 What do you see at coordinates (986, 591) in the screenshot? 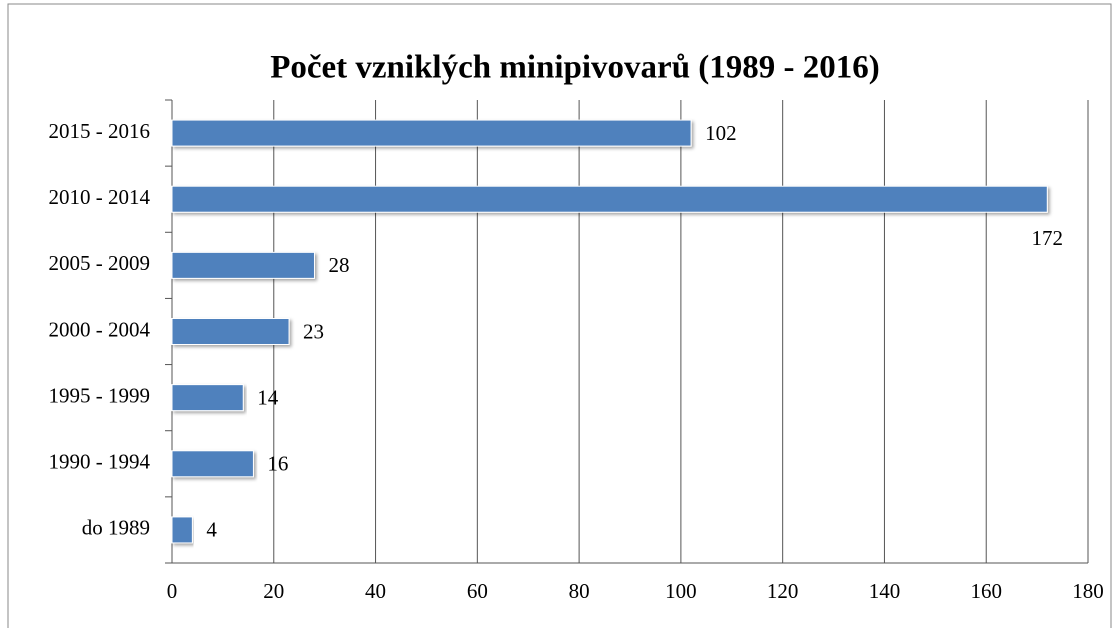
I see `x-tick-label: 160` at bounding box center [986, 591].